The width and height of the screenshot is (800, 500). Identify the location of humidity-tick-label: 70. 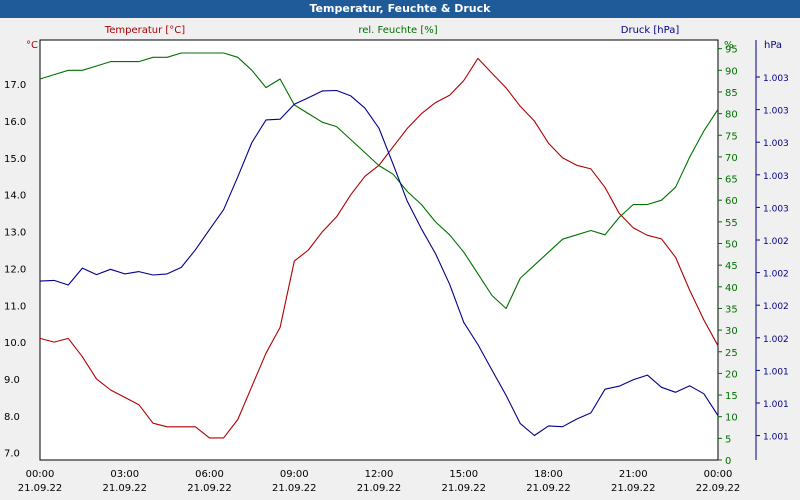
(731, 158).